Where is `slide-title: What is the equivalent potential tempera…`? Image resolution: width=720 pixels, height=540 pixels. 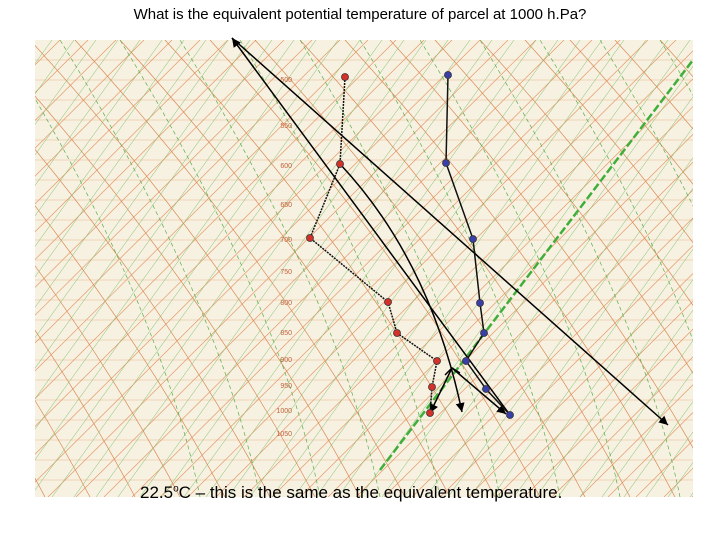 slide-title: What is the equivalent potential tempera… is located at coordinates (360, 14).